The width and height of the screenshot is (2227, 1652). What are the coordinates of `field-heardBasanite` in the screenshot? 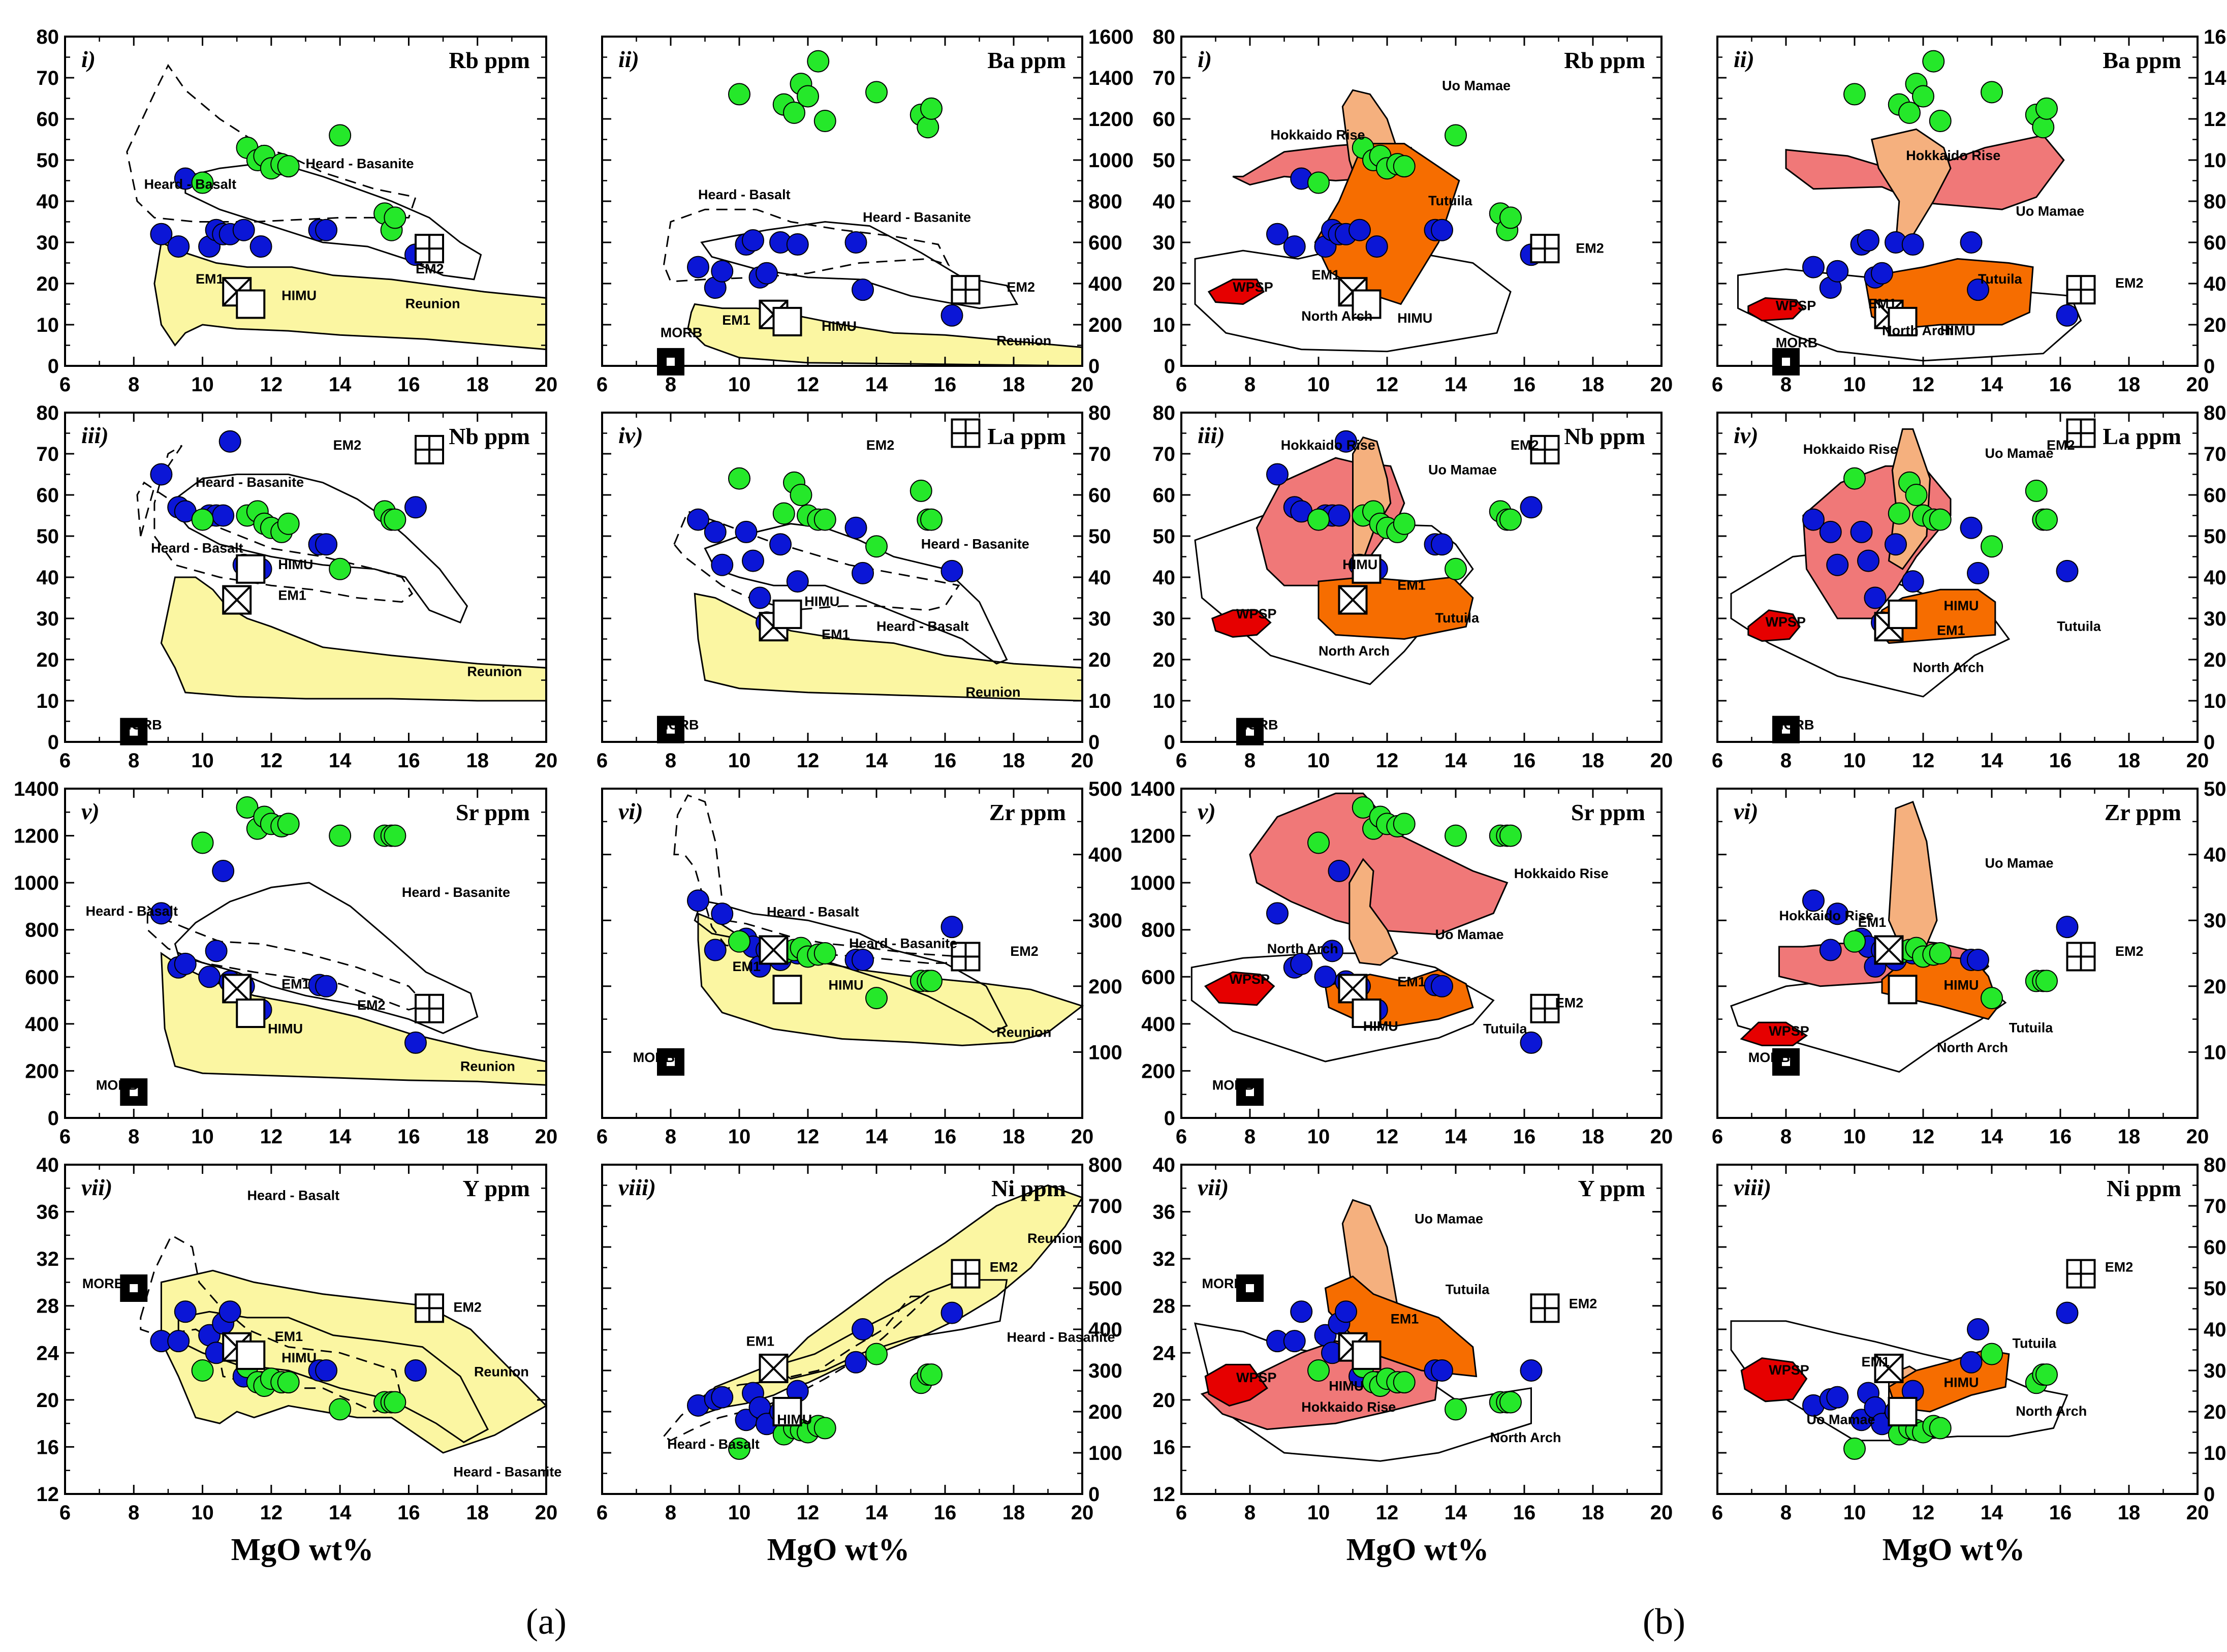 It's located at (321, 549).